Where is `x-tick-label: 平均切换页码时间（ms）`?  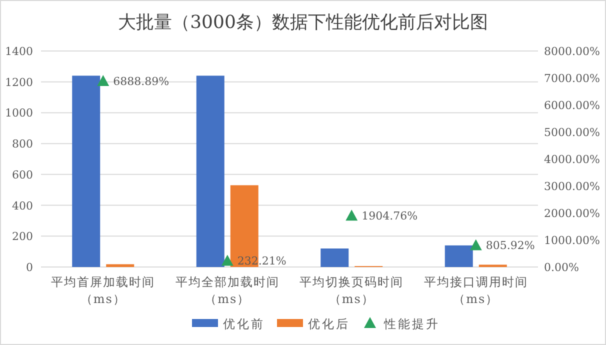
x-tick-label: 平均切换页码时间（ms） is located at coordinates (352, 290).